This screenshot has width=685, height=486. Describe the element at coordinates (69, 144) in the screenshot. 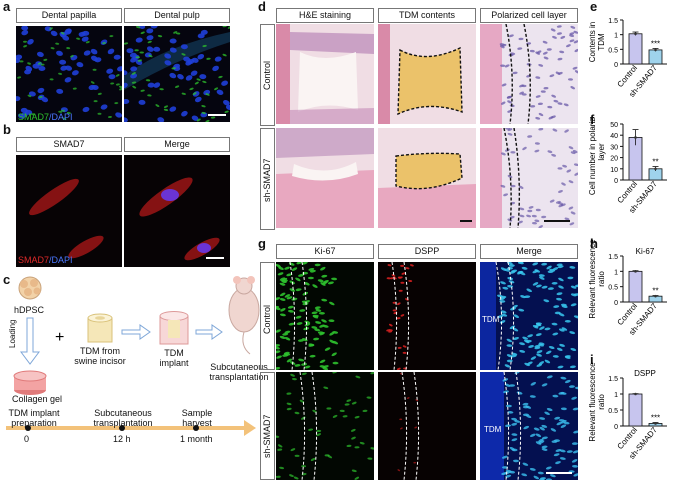

I see `header-smad7: SMAD7` at that location.